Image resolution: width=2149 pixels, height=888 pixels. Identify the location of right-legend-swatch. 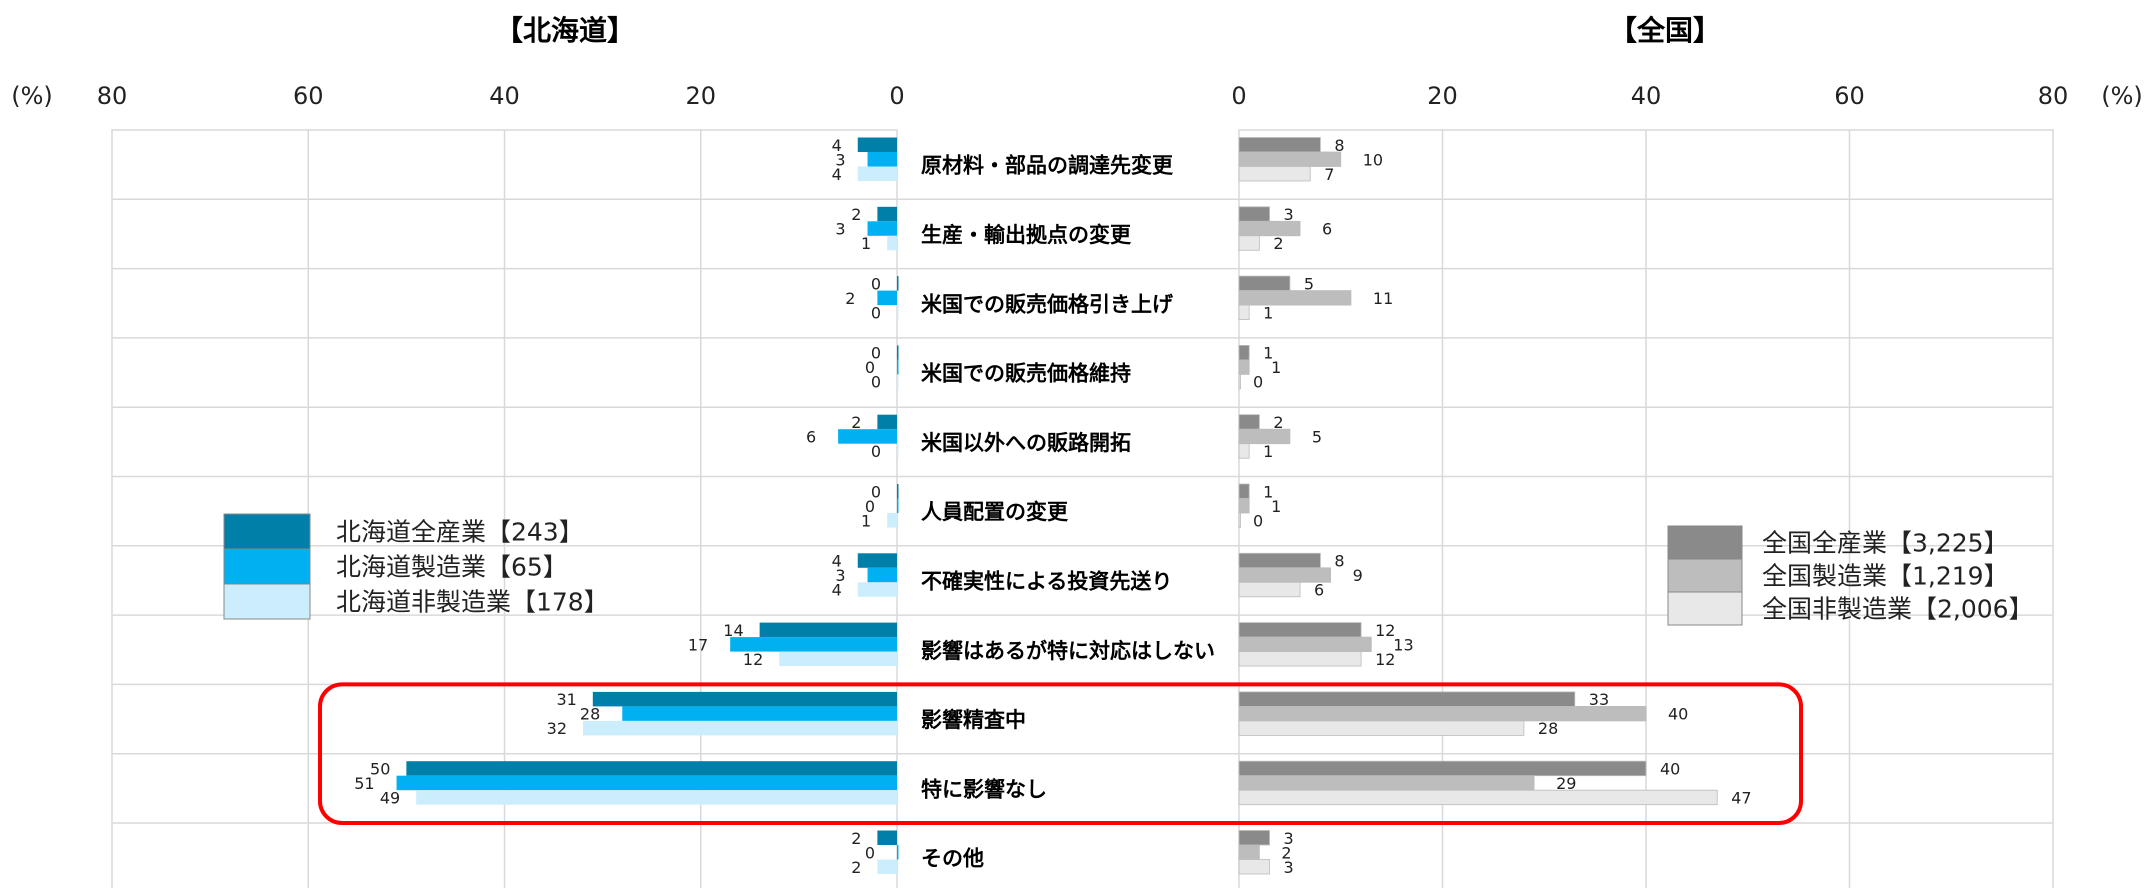
(1705, 575).